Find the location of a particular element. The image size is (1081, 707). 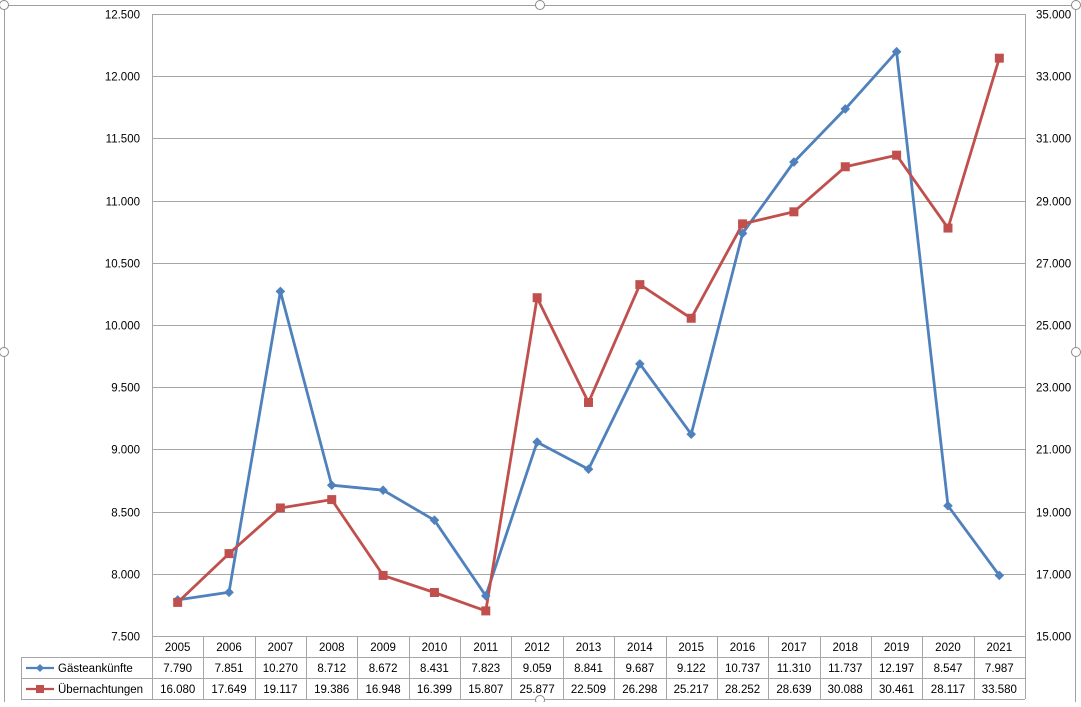

x-tick-label: 2005 is located at coordinates (178, 648).